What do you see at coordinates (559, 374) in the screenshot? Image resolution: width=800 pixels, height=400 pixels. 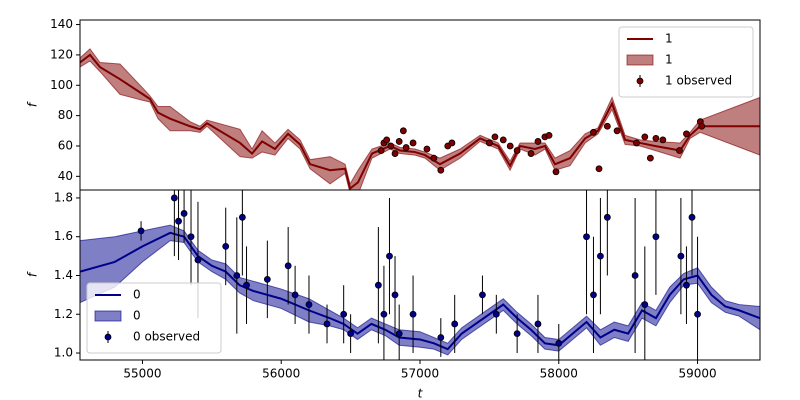 I see `x-tick-label: 58000` at bounding box center [559, 374].